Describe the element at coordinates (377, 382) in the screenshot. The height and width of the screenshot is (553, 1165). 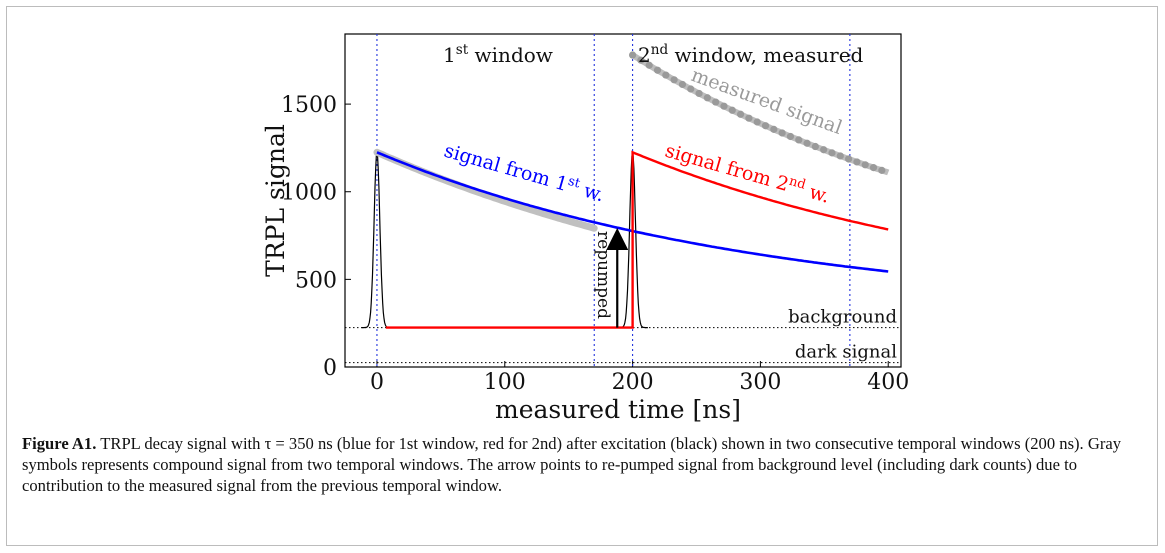
I see `x-tick-label: 0` at that location.